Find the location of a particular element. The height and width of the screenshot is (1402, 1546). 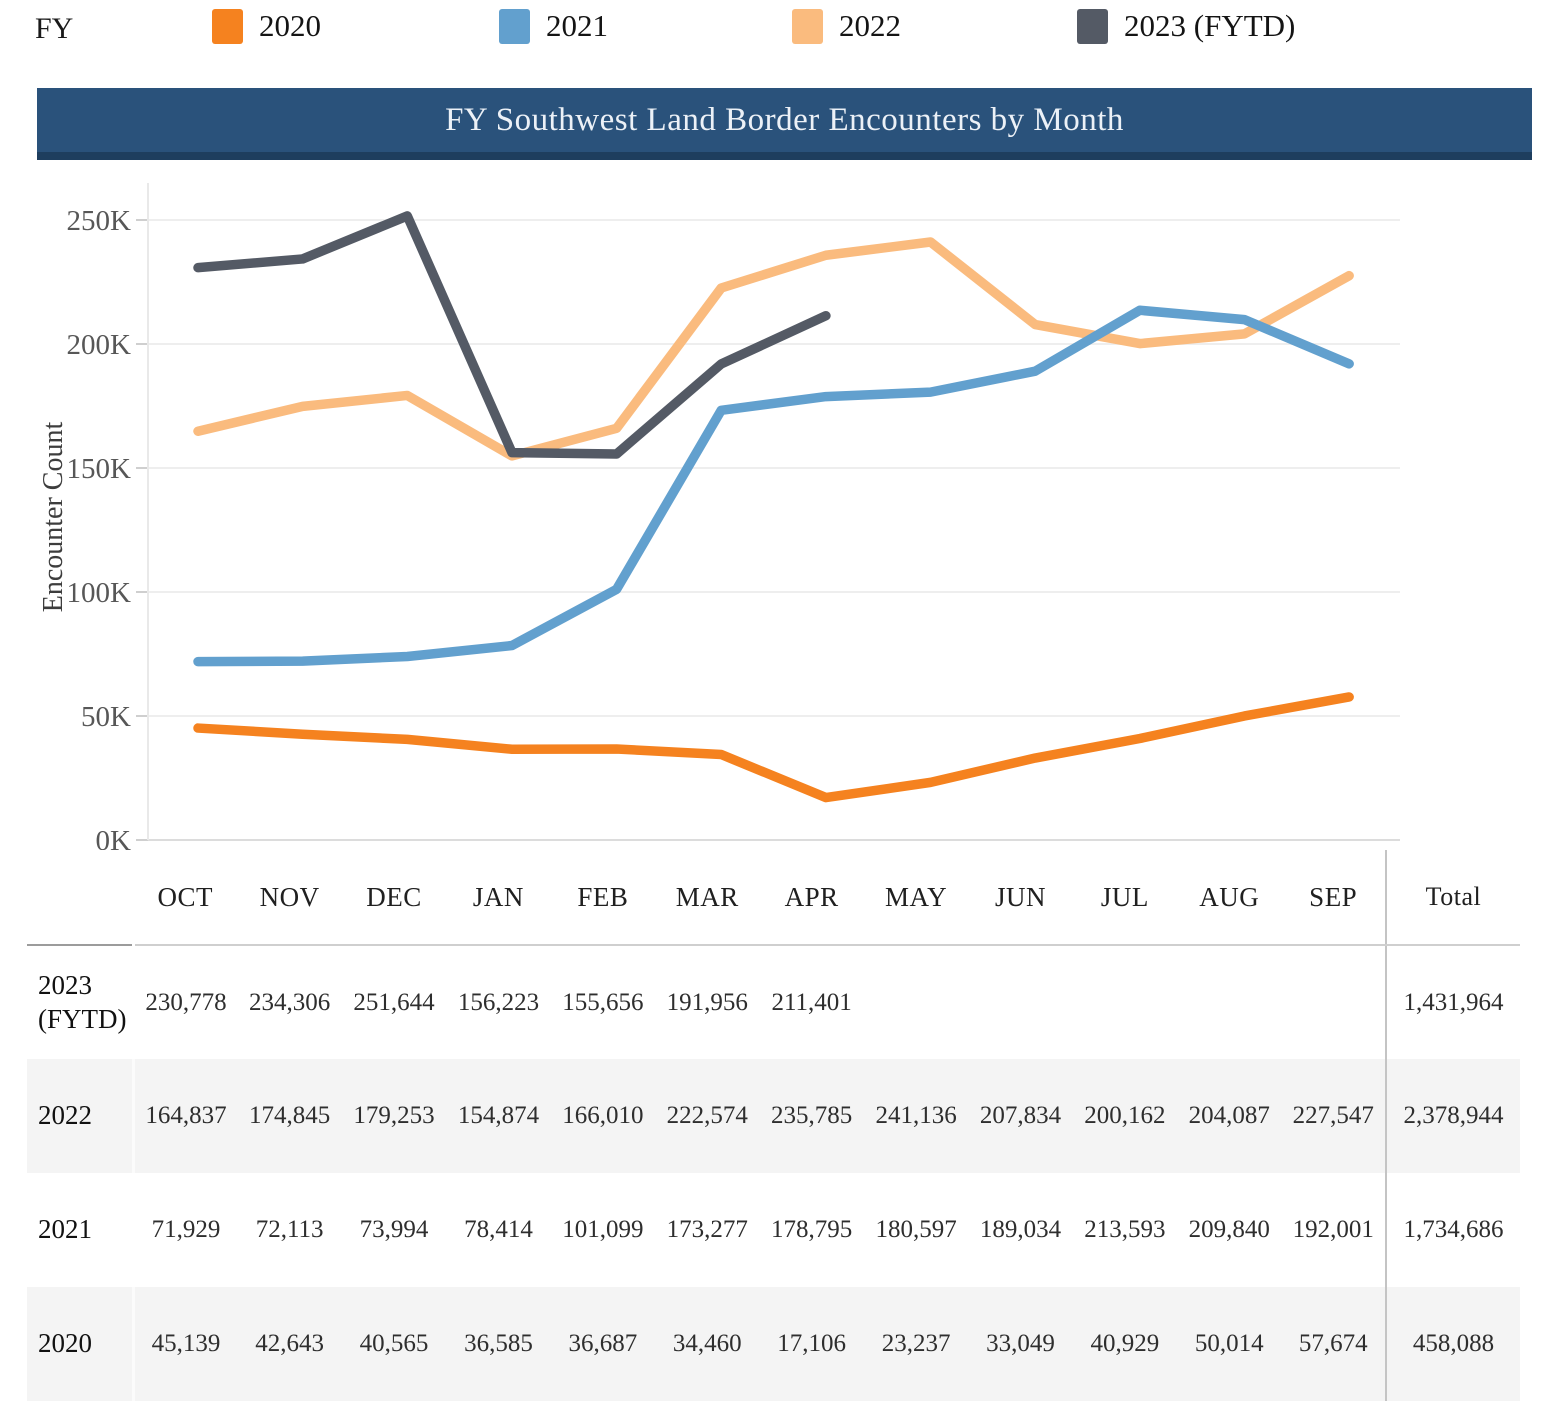

cell-2020-dec: 40,565 is located at coordinates (394, 1343).